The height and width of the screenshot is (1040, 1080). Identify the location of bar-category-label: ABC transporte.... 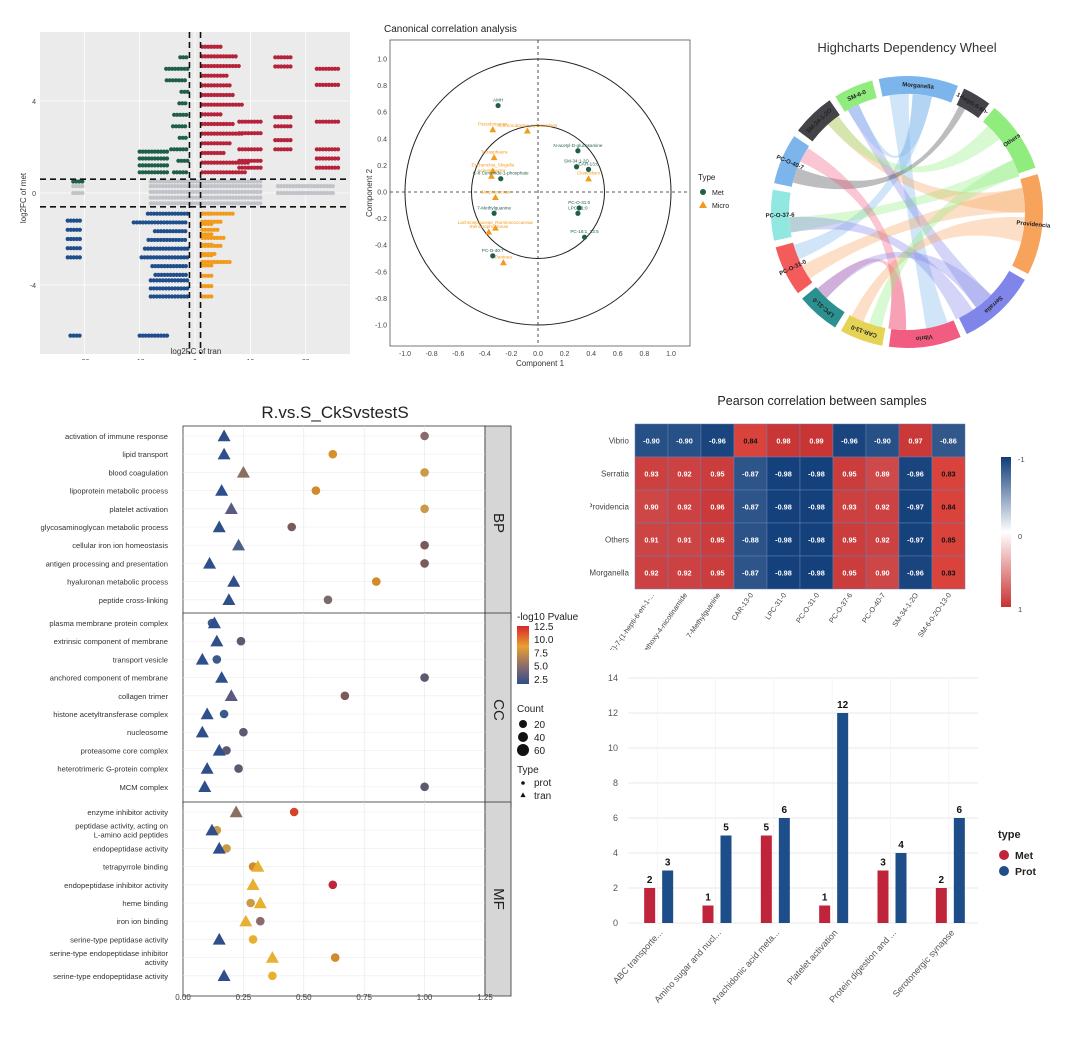
(638, 957).